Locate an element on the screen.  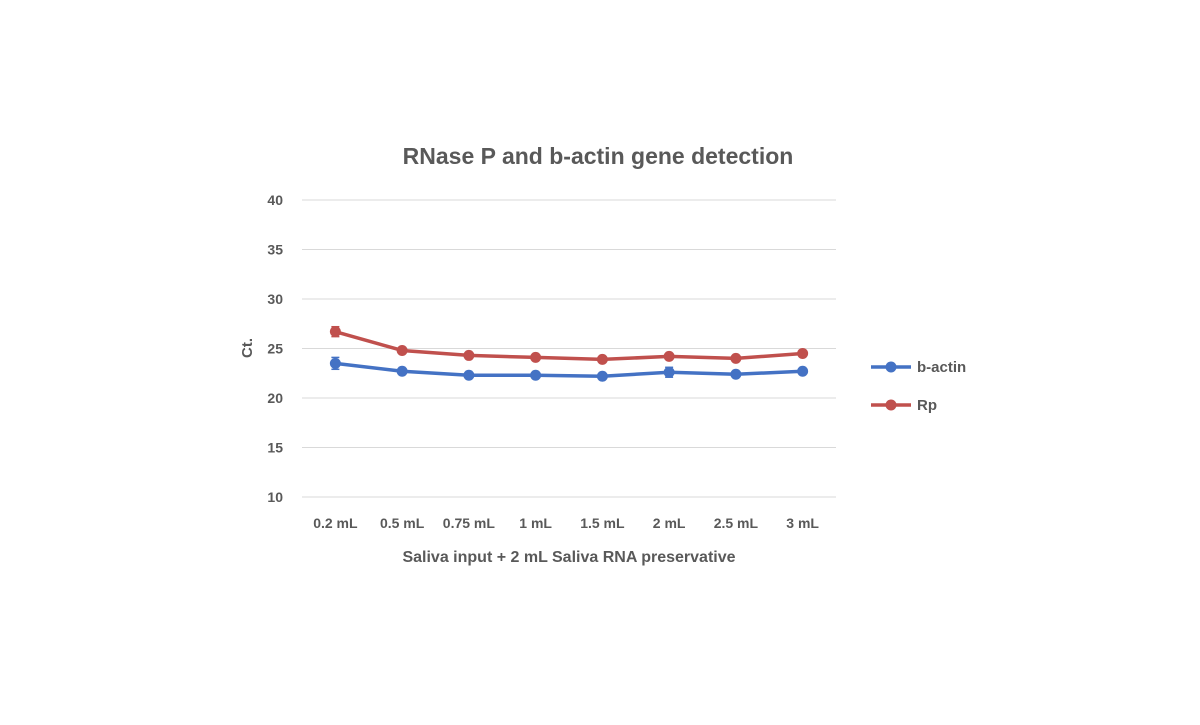
y-tick-label: 20 is located at coordinates (275, 398).